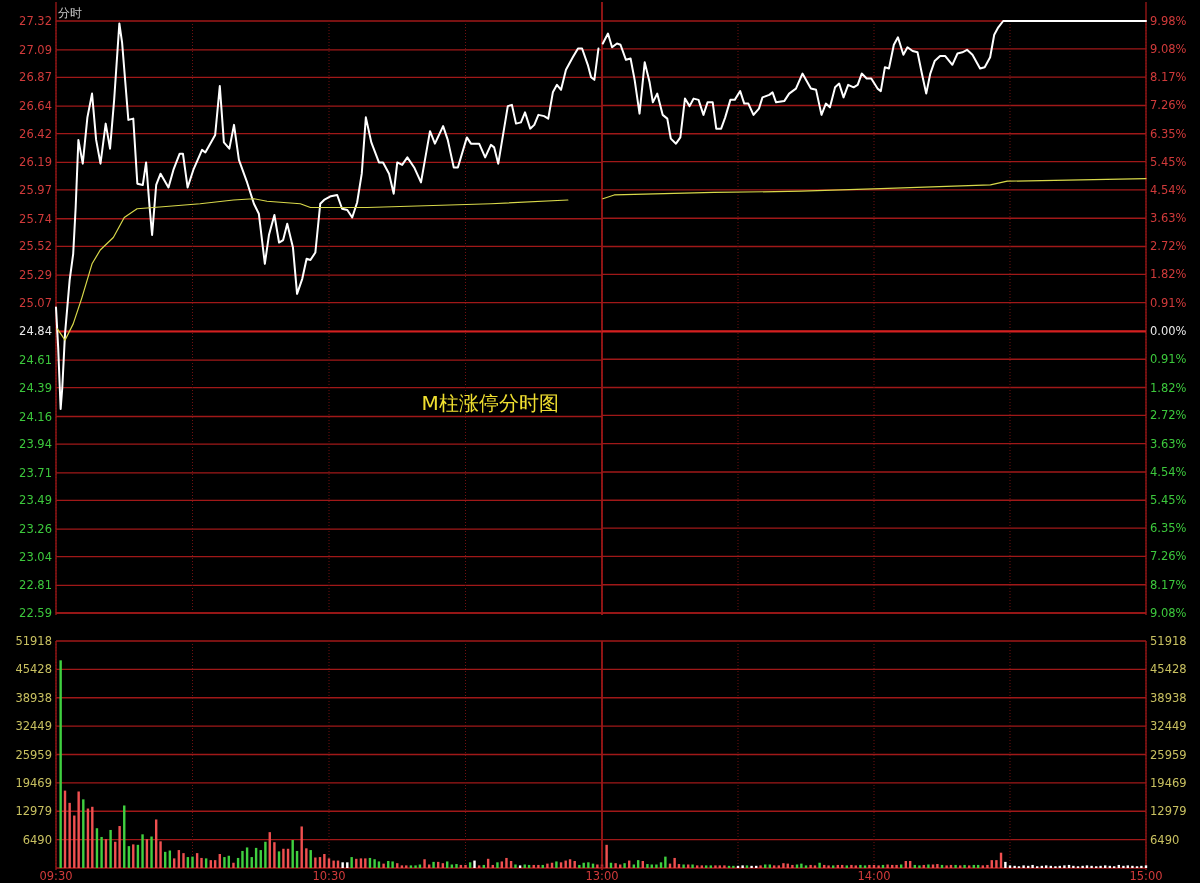 Image resolution: width=1200 pixels, height=883 pixels. I want to click on y2-tick-label: 32449, so click(1168, 726).